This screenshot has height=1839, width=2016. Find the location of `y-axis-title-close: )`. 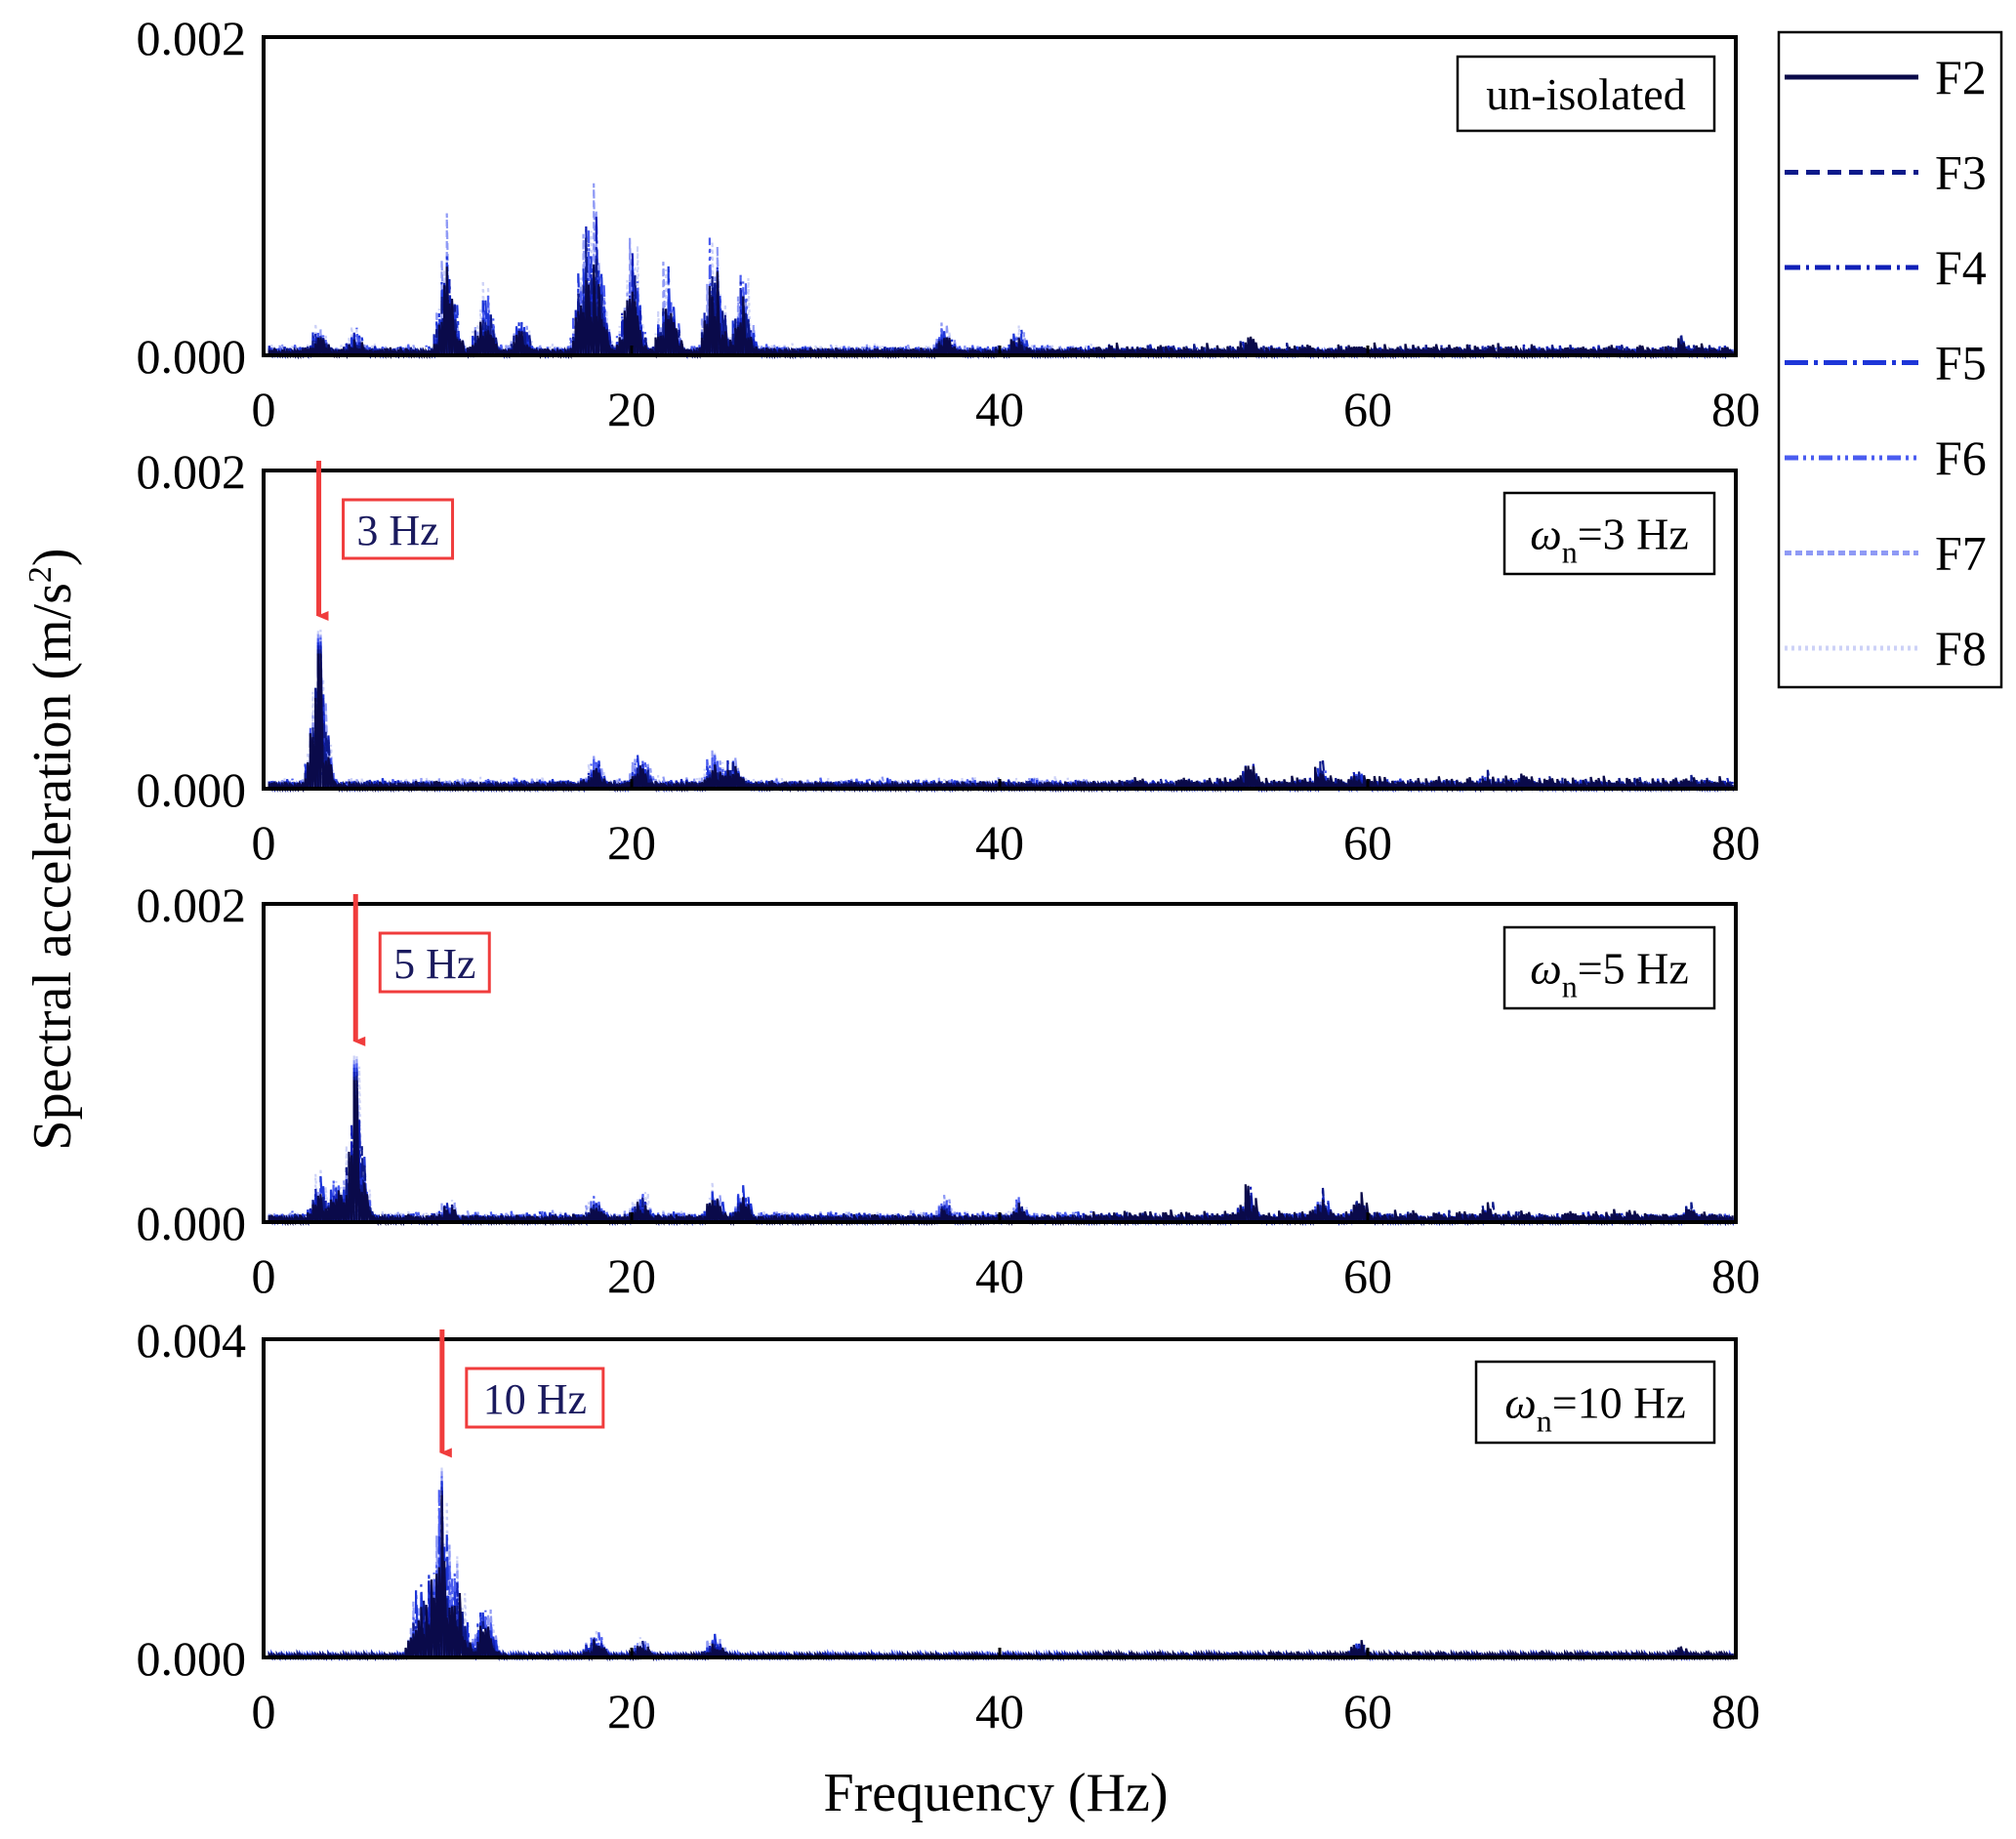

y-axis-title-close: ) is located at coordinates (53, 557).